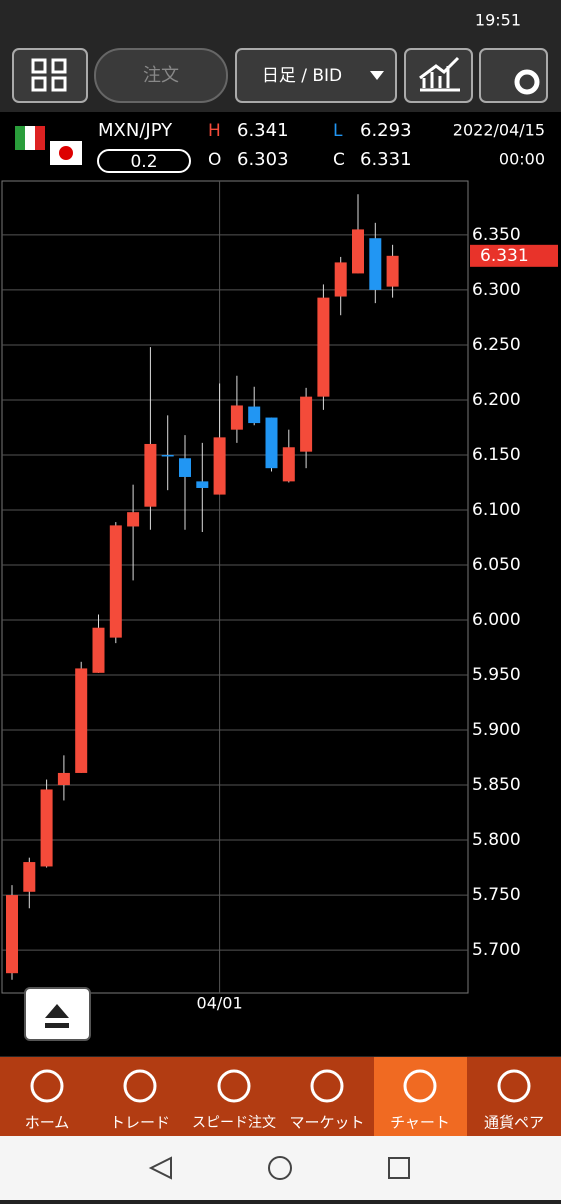 The height and width of the screenshot is (1204, 561). What do you see at coordinates (498, 20) in the screenshot?
I see `status-time: 19:51` at bounding box center [498, 20].